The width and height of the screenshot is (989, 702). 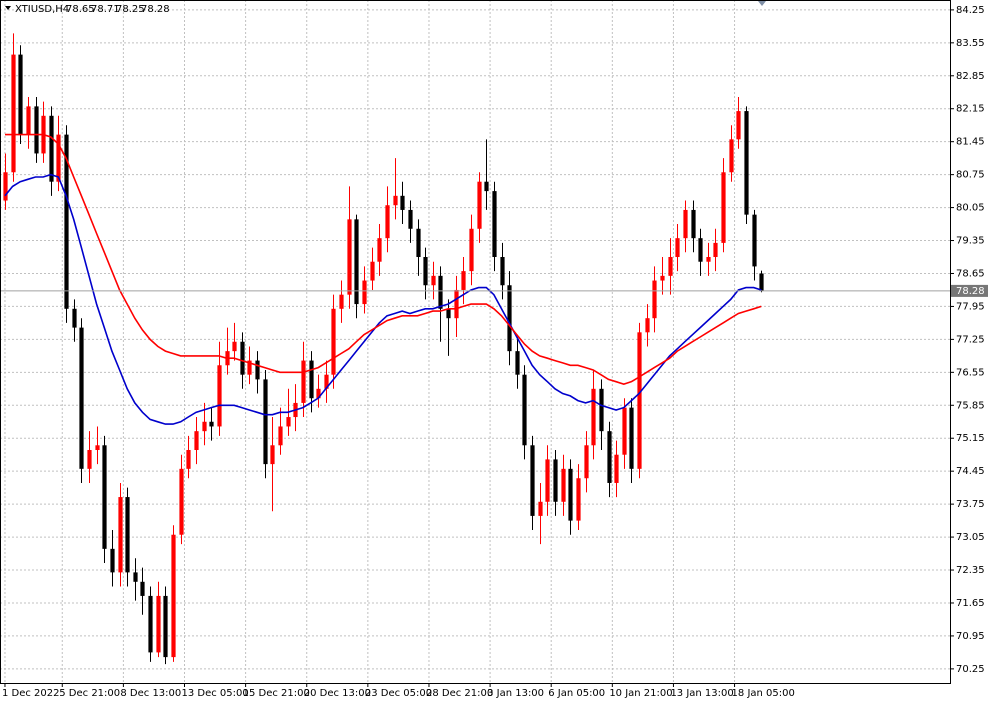 I want to click on x-tick-label: 1 Dec 2022, so click(x=31, y=693).